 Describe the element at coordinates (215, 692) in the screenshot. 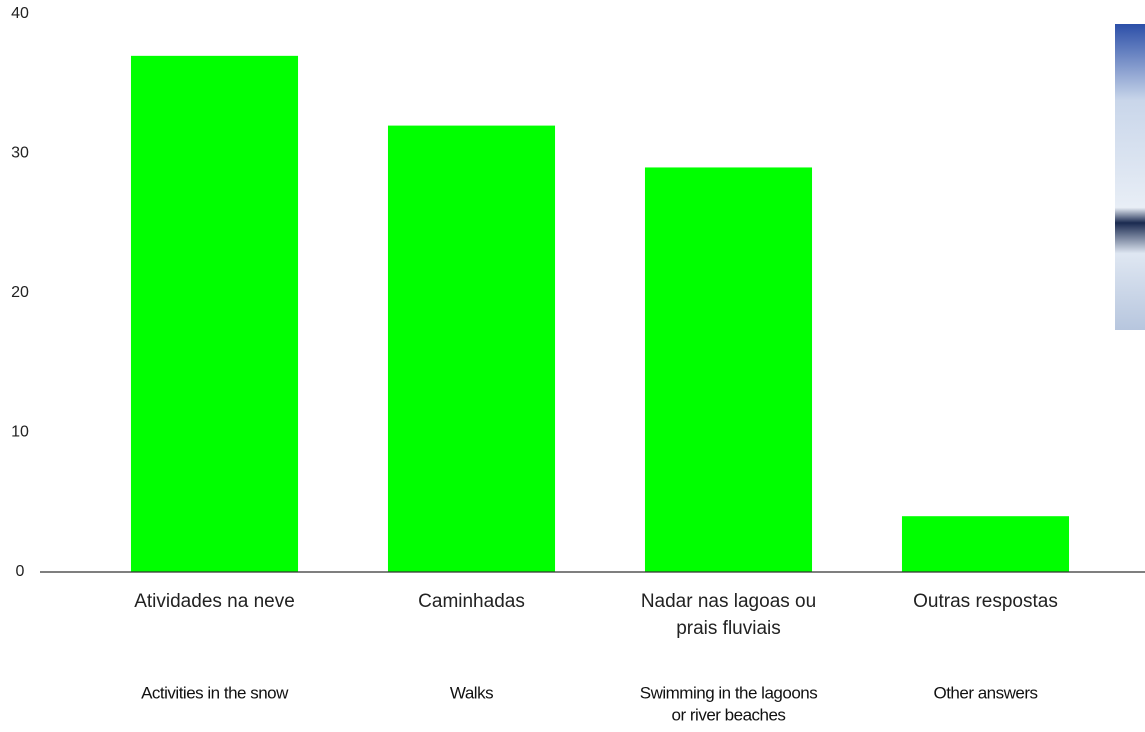

I see `translation-label: Activities in the snow` at that location.